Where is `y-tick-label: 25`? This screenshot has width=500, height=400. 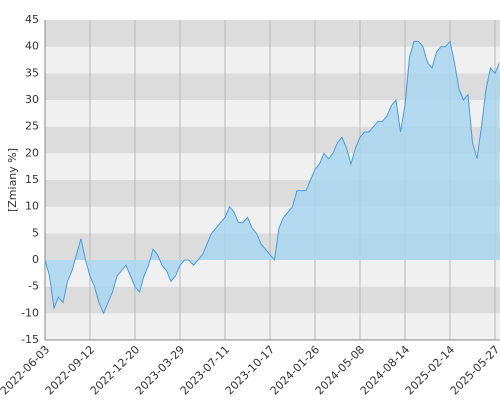
y-tick-label: 25 is located at coordinates (32, 126).